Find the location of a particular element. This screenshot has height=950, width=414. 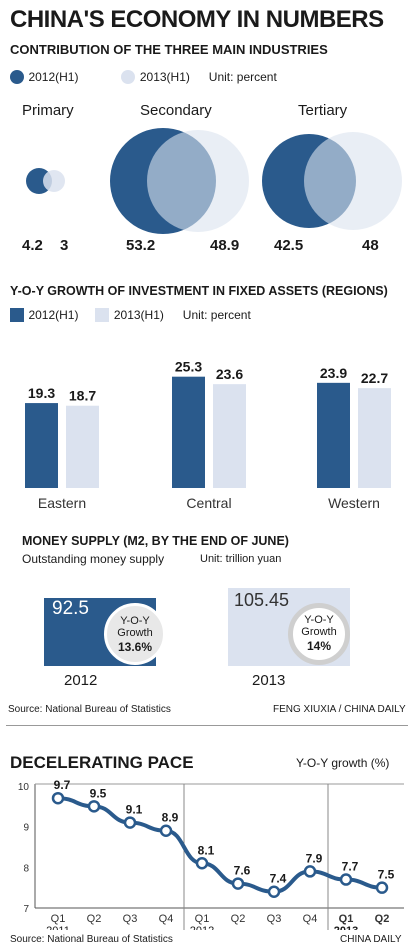

growth-2013-label: Y-O-Y Growth is located at coordinates (319, 626).